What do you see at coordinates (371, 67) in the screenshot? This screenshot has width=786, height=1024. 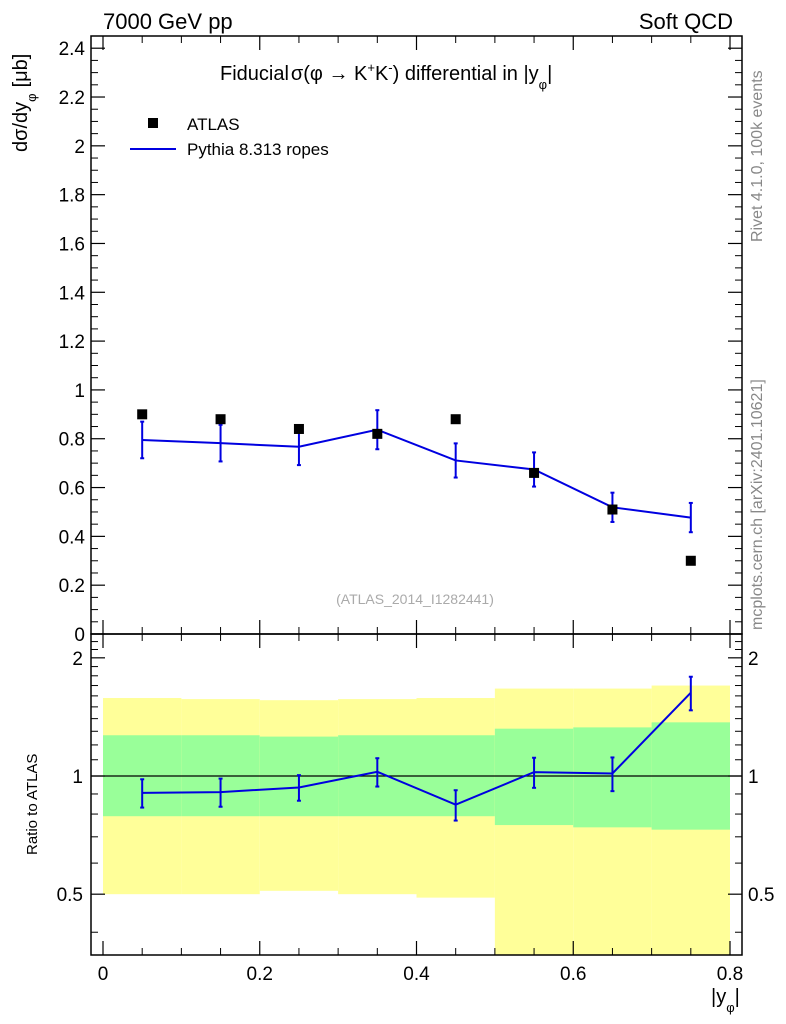 I see `title-plus: +` at bounding box center [371, 67].